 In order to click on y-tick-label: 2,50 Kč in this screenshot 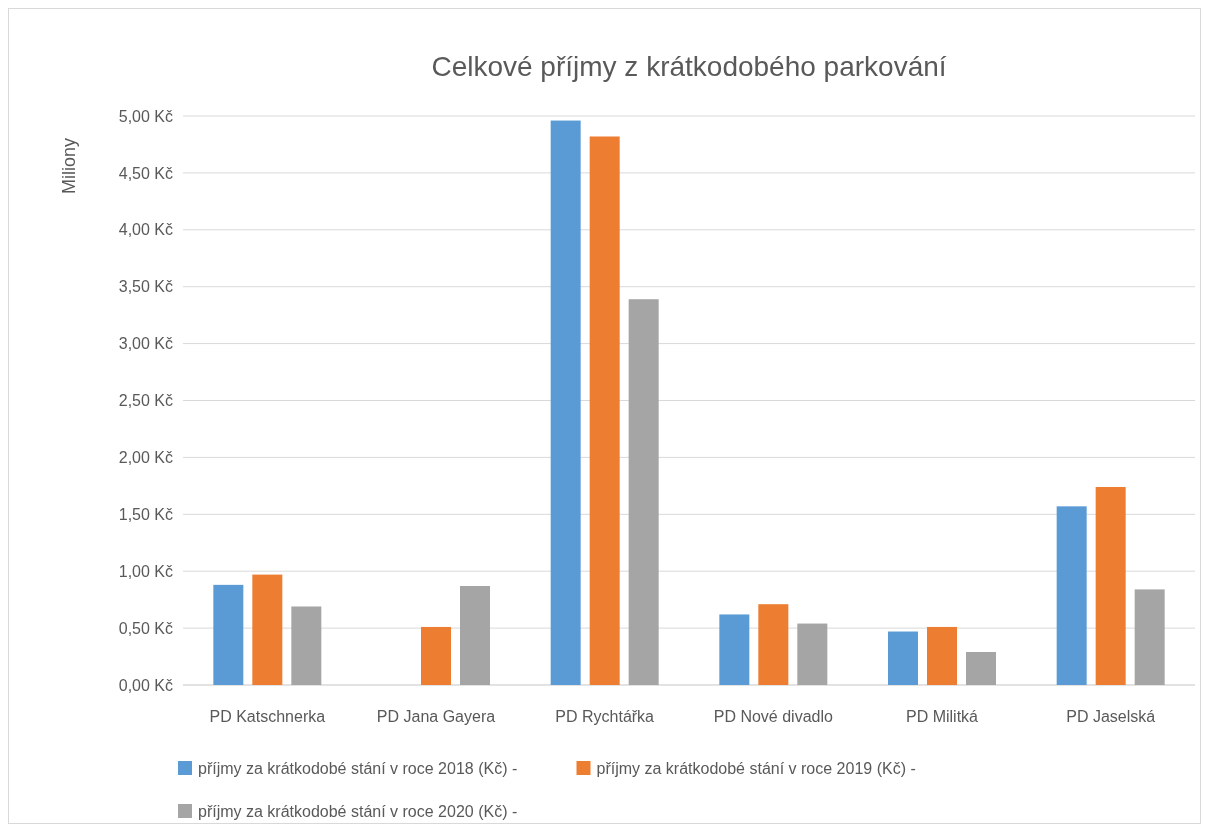, I will do `click(145, 401)`.